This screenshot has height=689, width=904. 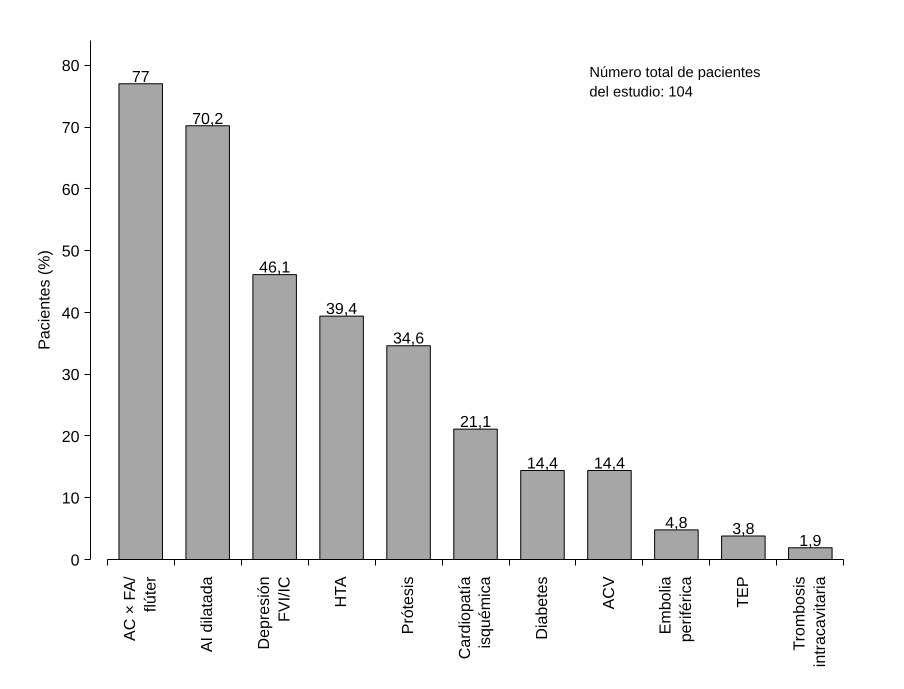 I want to click on data-label: 34,6, so click(x=408, y=339).